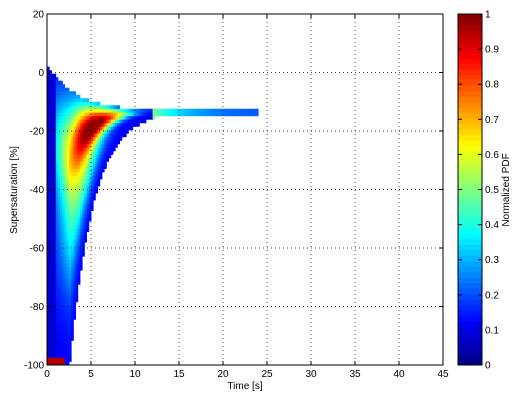 The height and width of the screenshot is (402, 517). I want to click on colorbar-segment, so click(470, 318).